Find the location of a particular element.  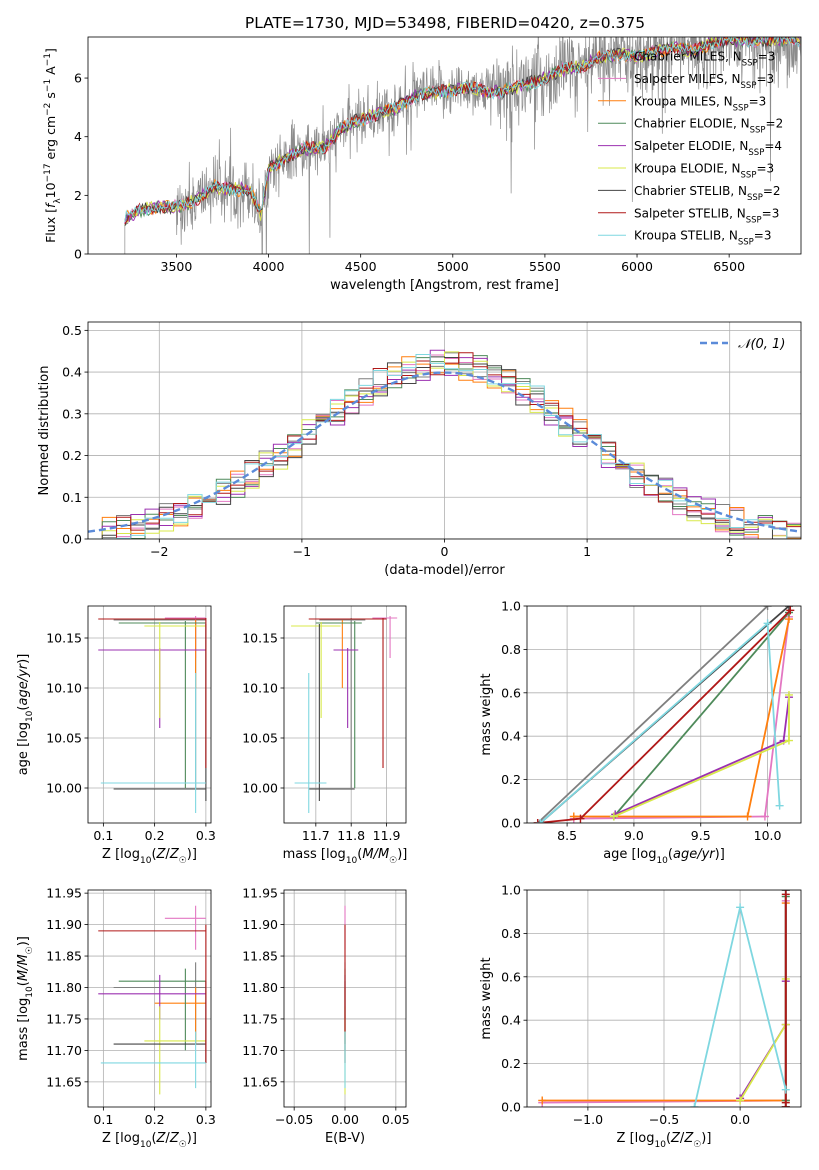

y-axis-label-part: mass [log is located at coordinates (23, 1029).